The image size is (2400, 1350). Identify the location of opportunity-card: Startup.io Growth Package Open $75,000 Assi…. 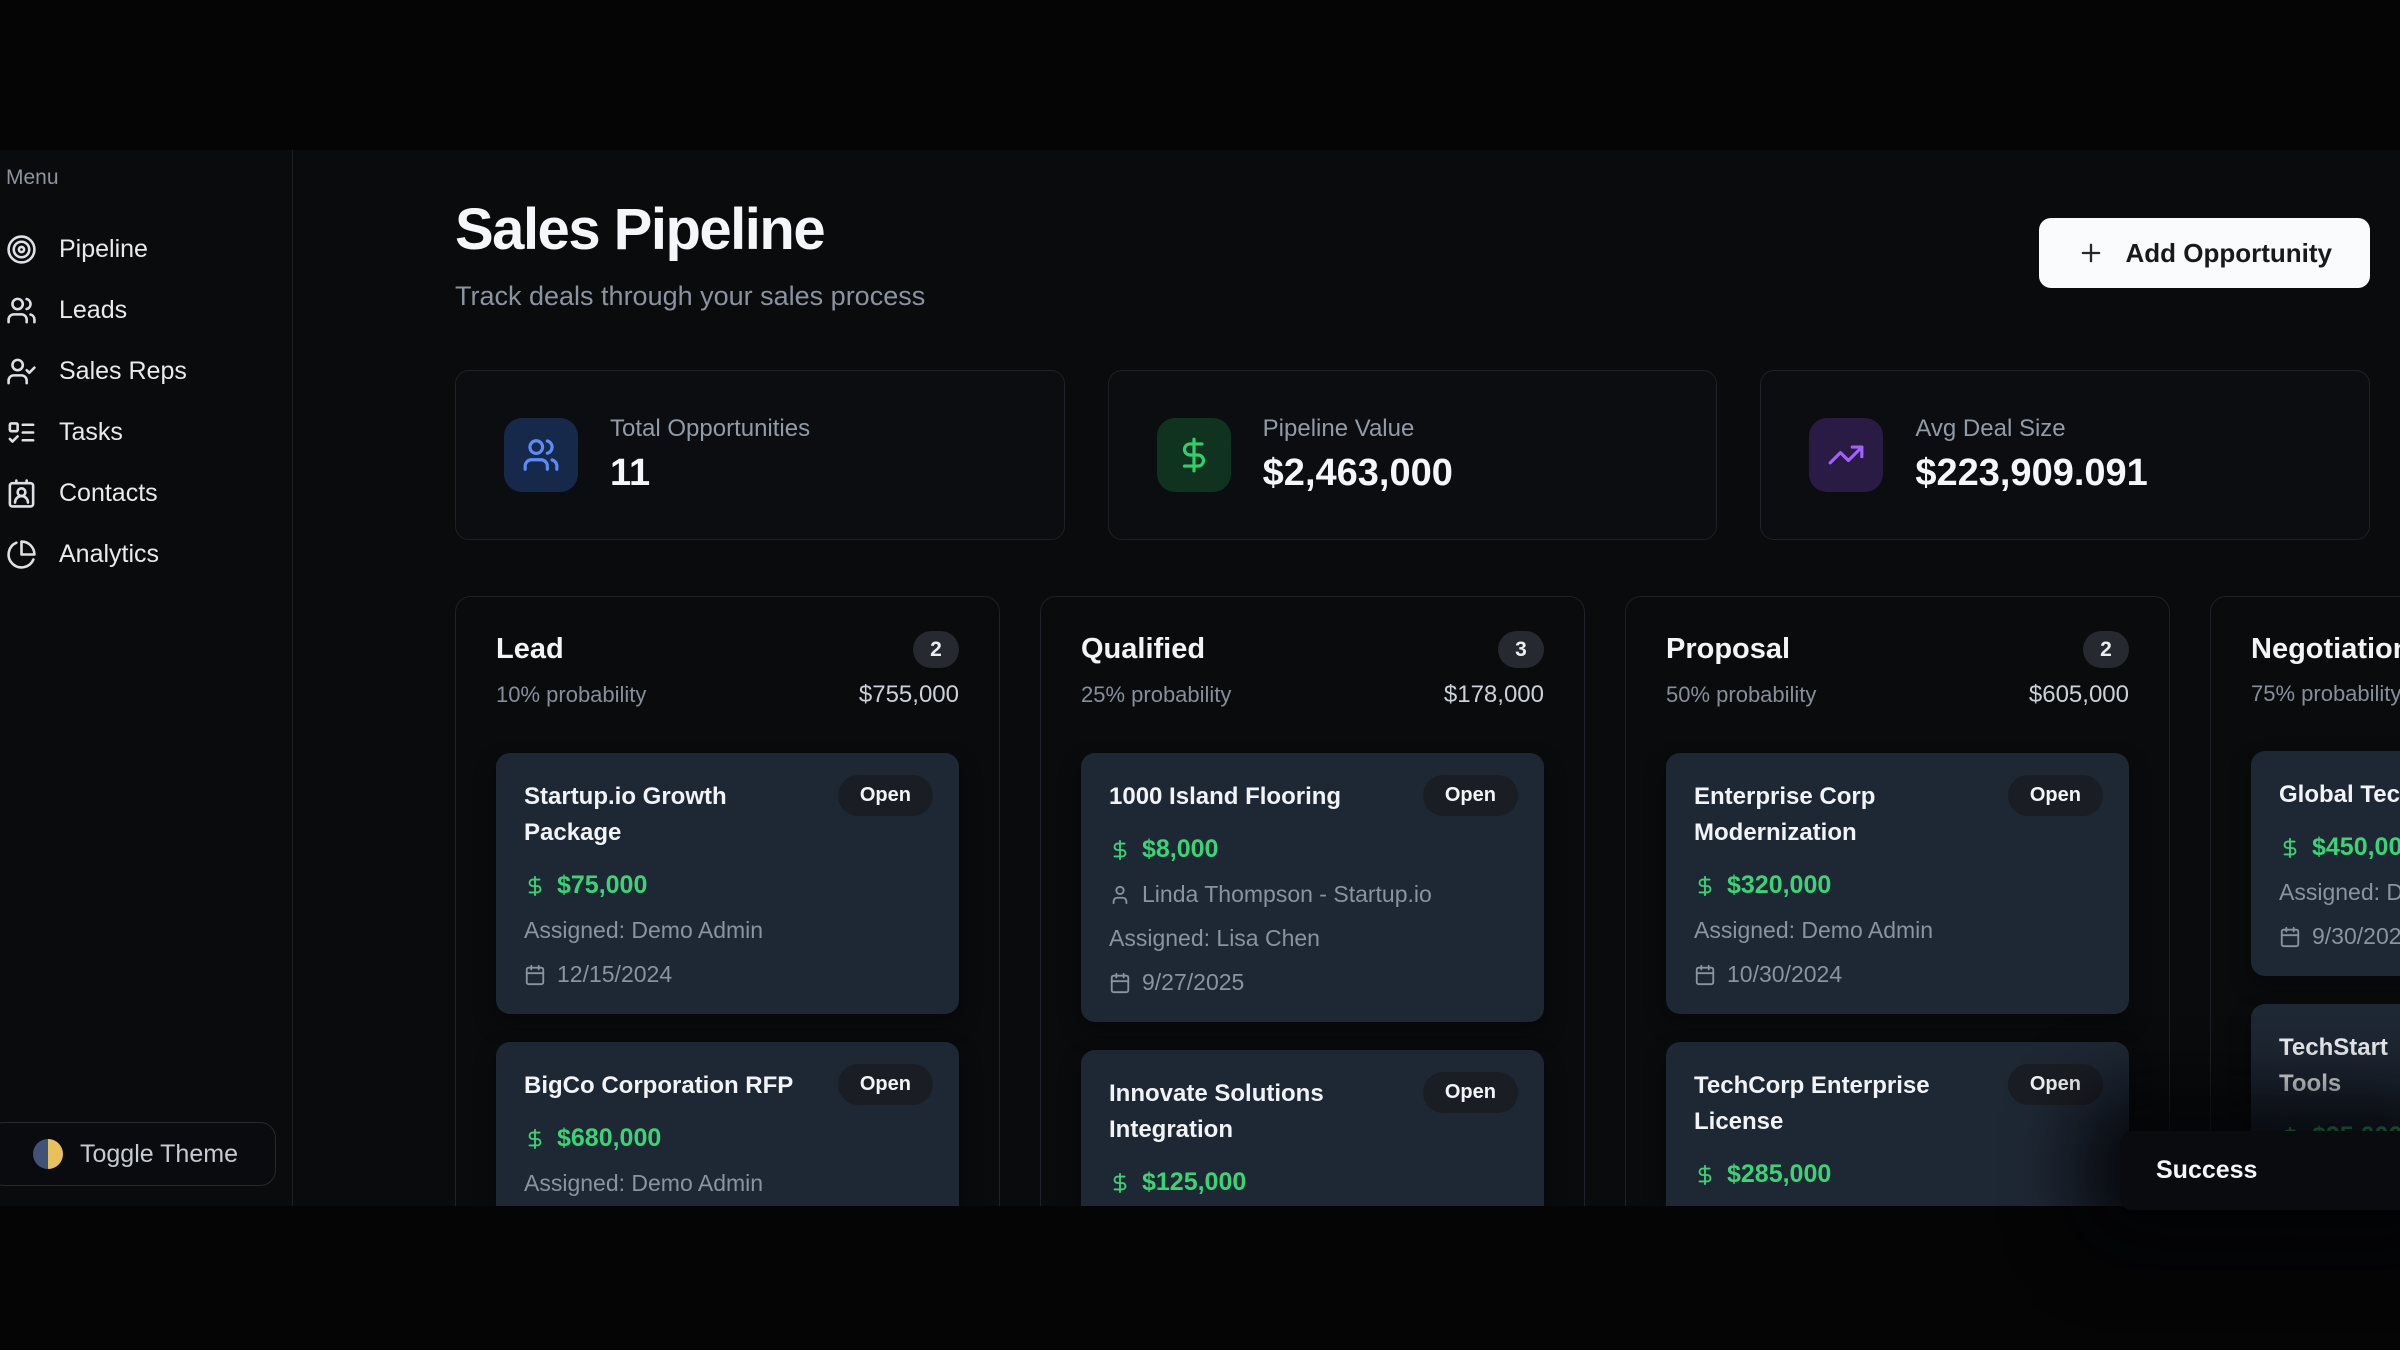
(727, 883).